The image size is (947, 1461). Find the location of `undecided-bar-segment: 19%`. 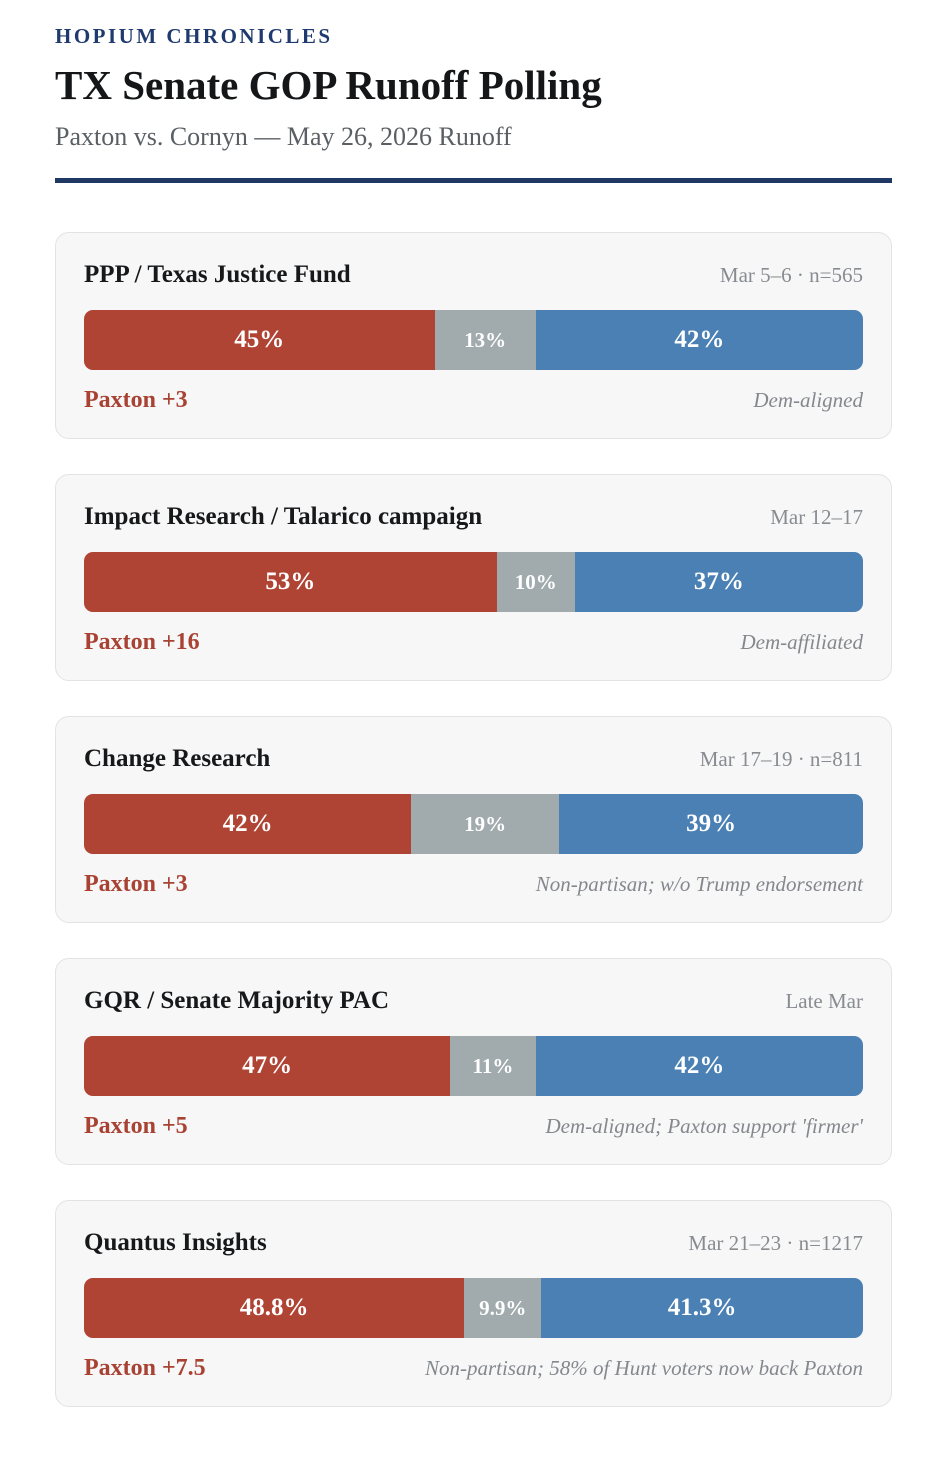

undecided-bar-segment: 19% is located at coordinates (485, 824).